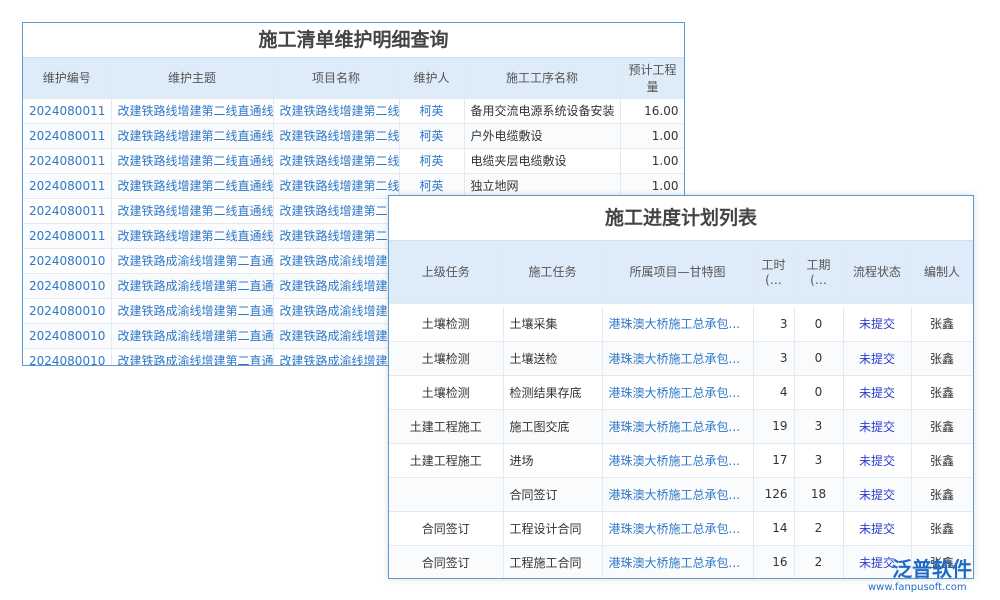 Image resolution: width=1000 pixels, height=600 pixels. What do you see at coordinates (681, 218) in the screenshot?
I see `panel-title: 施工进度计划列表` at bounding box center [681, 218].